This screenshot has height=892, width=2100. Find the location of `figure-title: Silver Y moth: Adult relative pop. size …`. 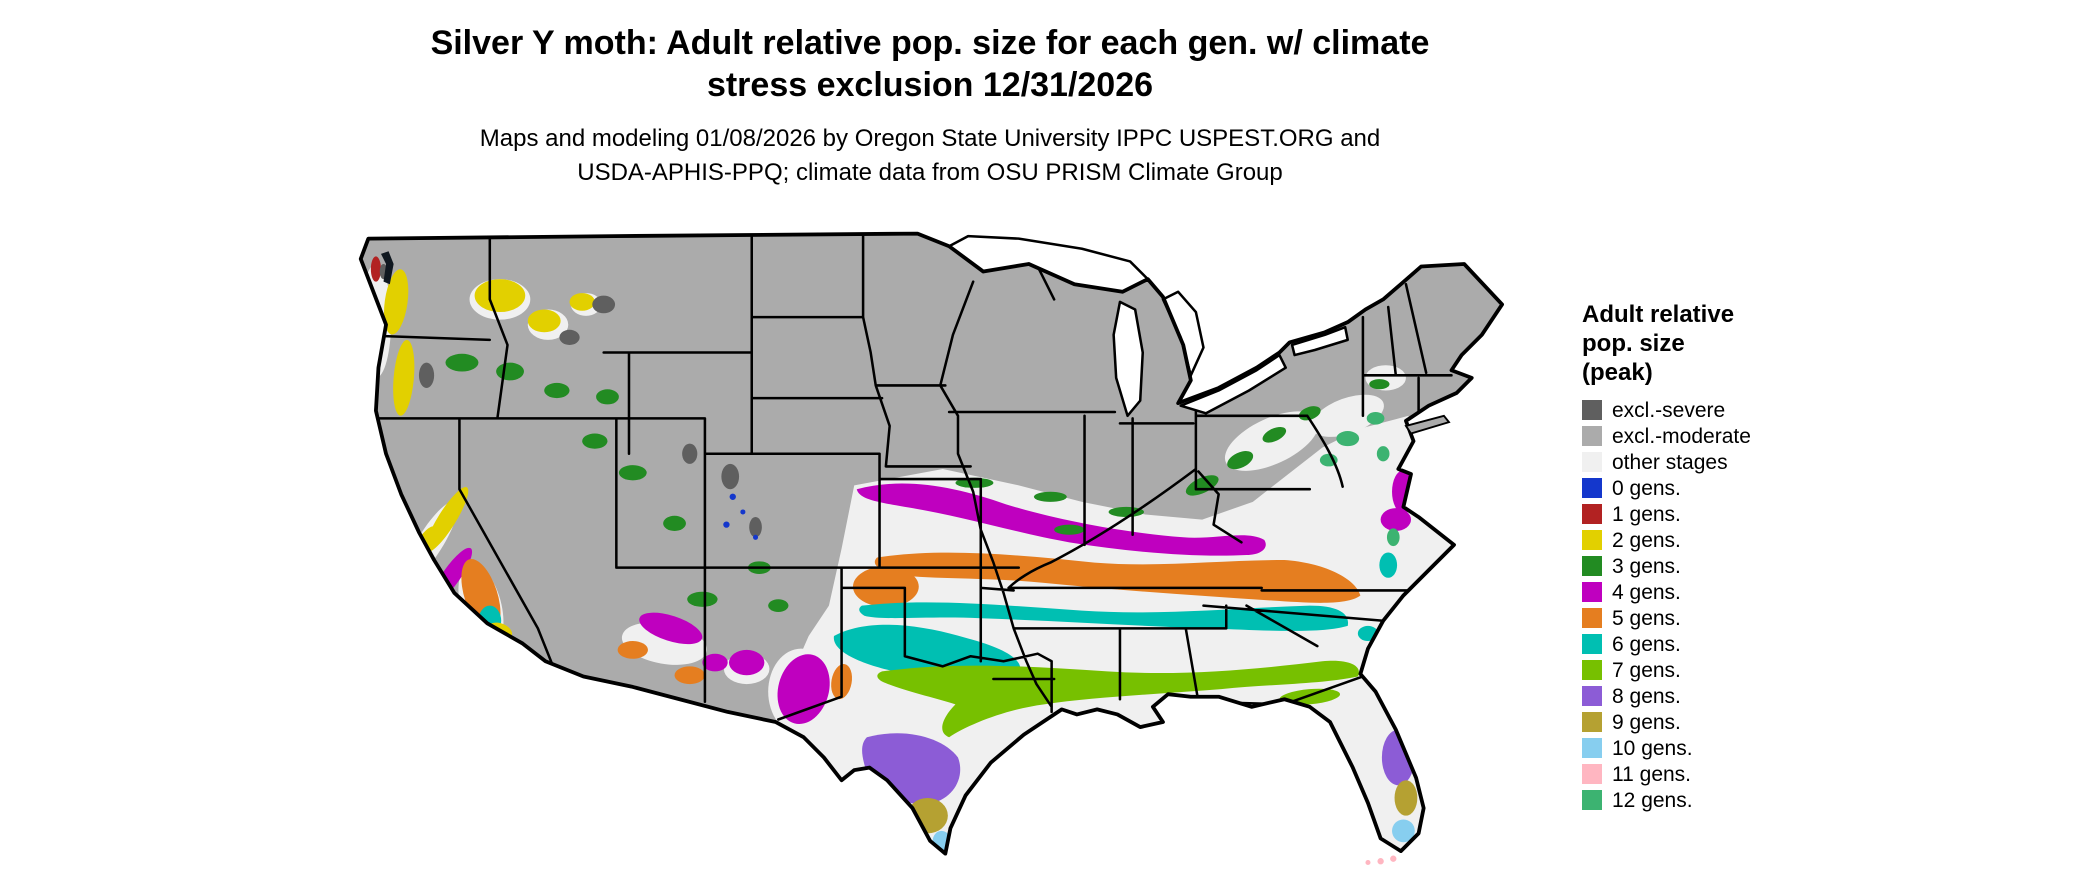

figure-title: Silver Y moth: Adult relative pop. size … is located at coordinates (930, 64).